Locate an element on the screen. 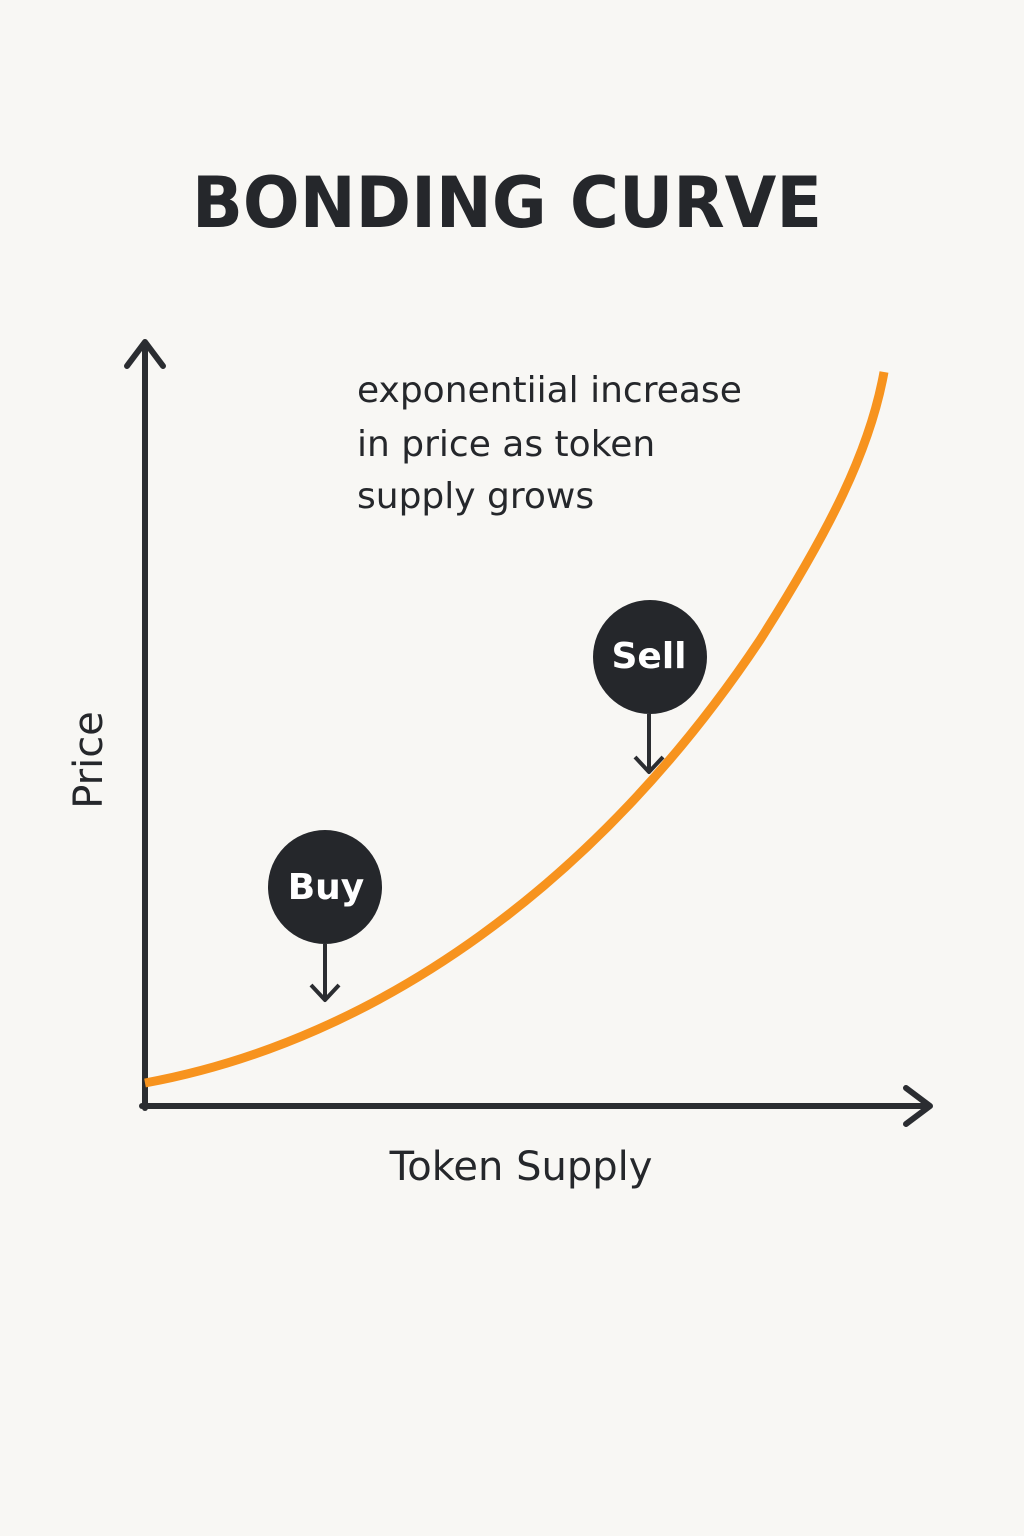 Image resolution: width=1024 pixels, height=1536 pixels. y-axis-label: Price is located at coordinates (89, 760).